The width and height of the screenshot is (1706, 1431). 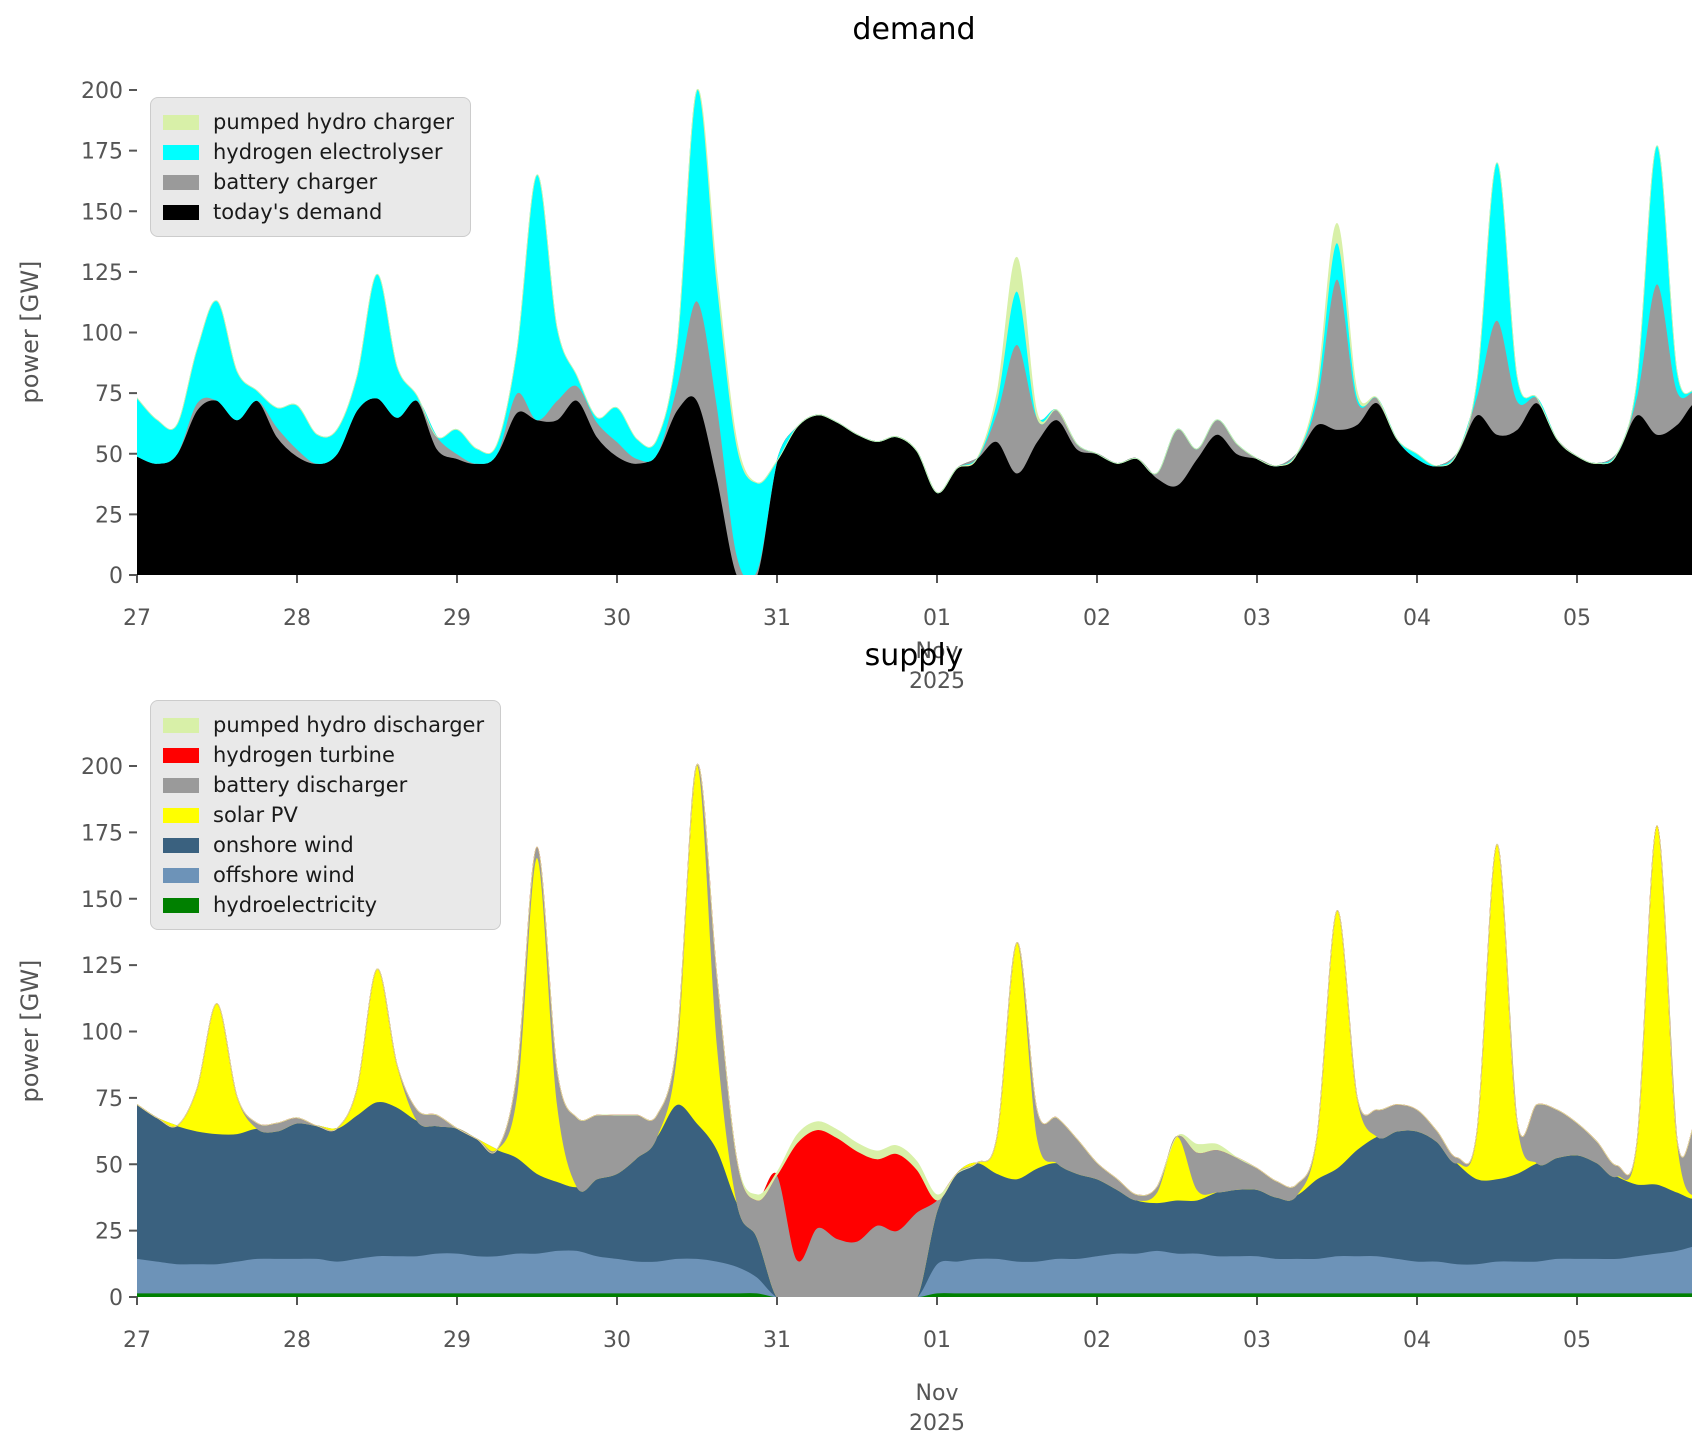 I want to click on supply-y-tick-label: 50, so click(x=109, y=1165).